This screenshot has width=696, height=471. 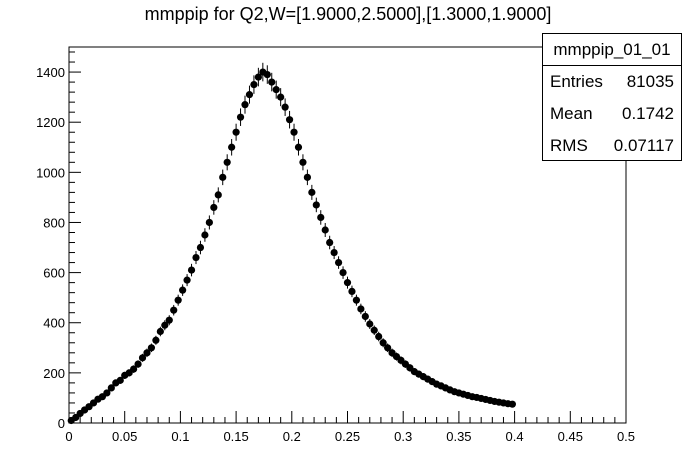 I want to click on x-tick-label: 0.15, so click(x=235, y=436).